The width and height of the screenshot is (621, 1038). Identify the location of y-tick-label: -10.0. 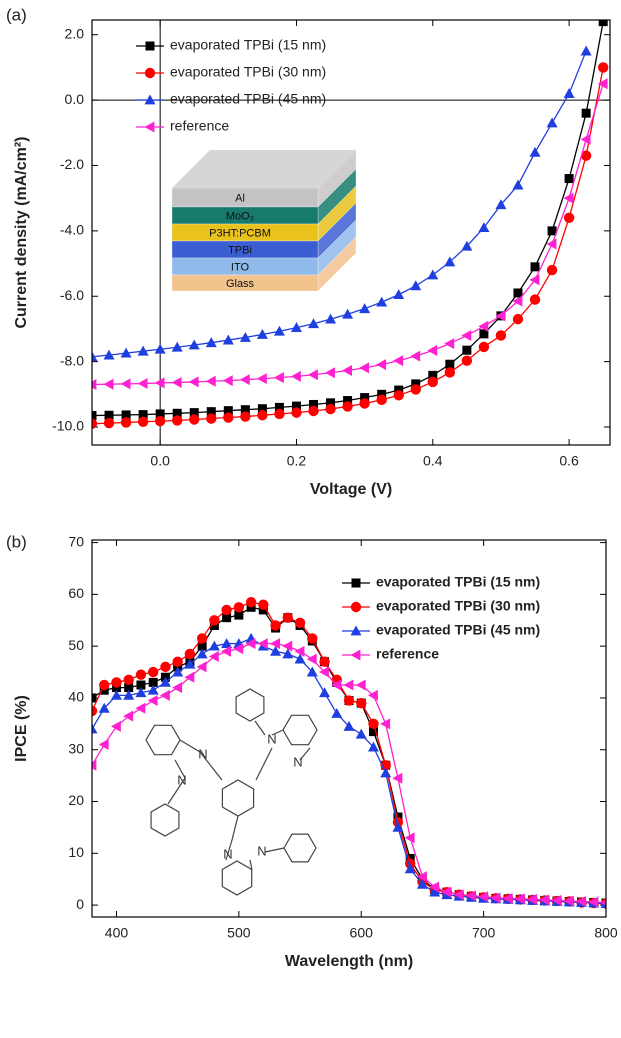
(68, 426).